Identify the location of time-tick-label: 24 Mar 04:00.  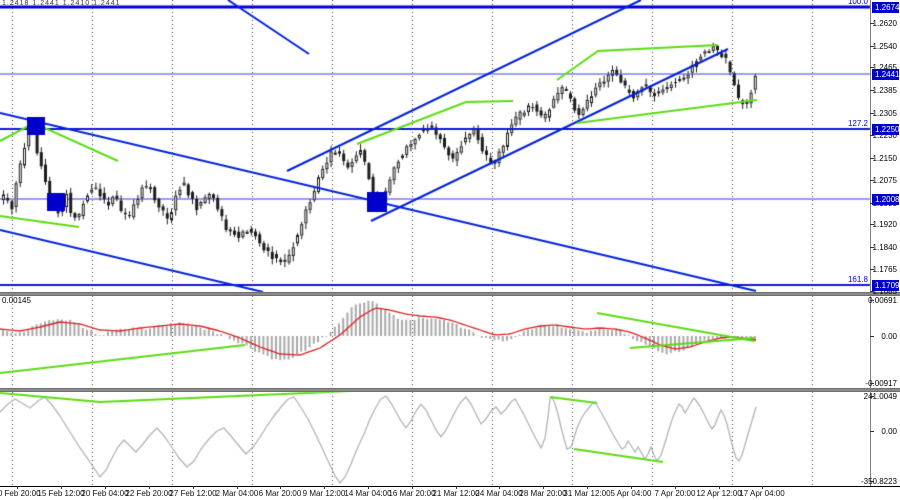
(499, 493).